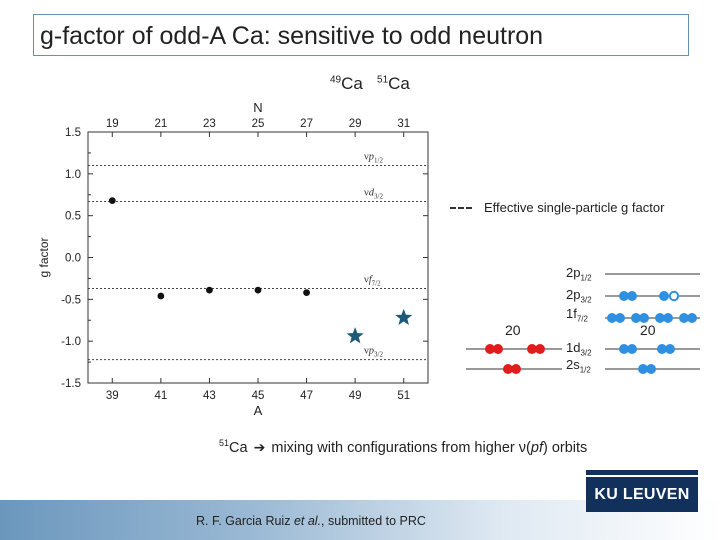 The width and height of the screenshot is (720, 540). Describe the element at coordinates (522, 447) in the screenshot. I see `note-nu: ν` at that location.